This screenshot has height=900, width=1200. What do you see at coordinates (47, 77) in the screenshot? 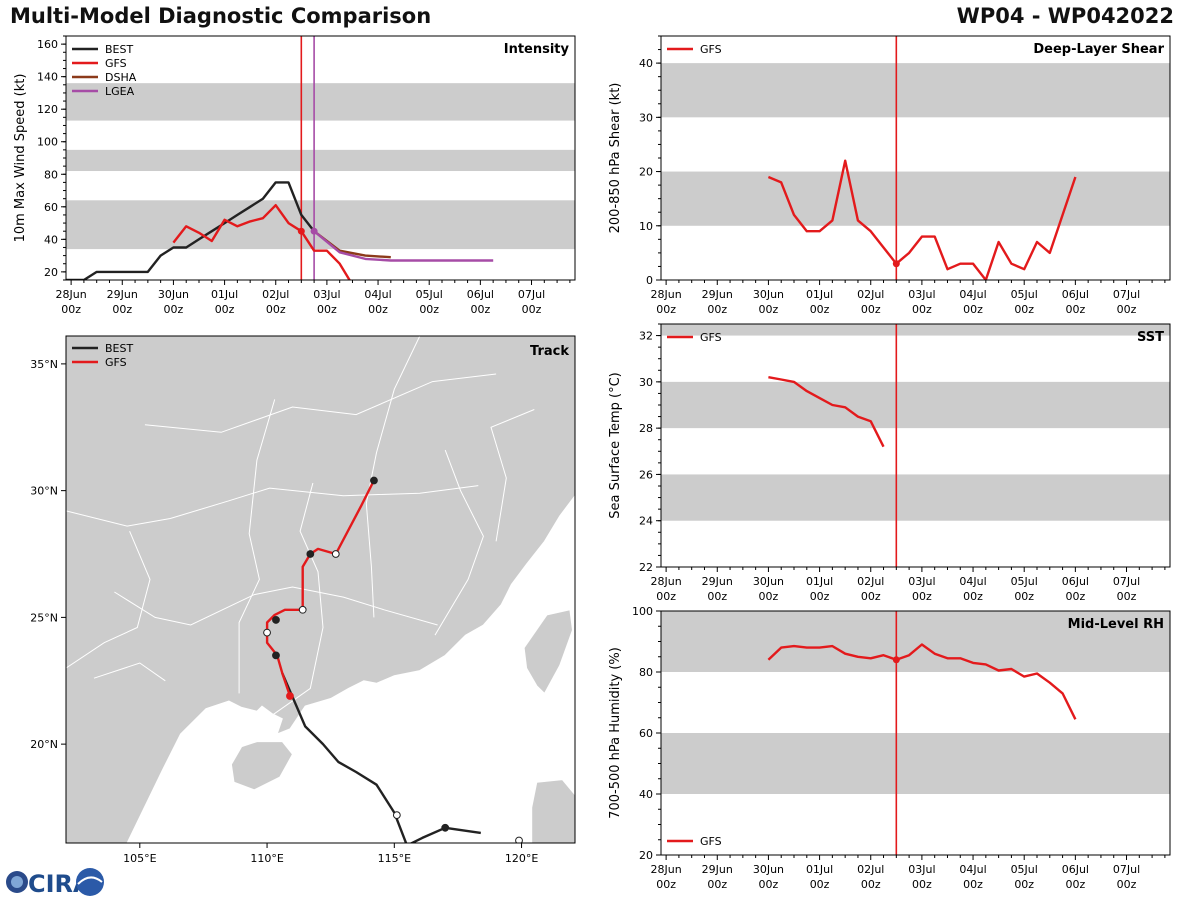
I see `y-tick-label: 140` at bounding box center [47, 77].